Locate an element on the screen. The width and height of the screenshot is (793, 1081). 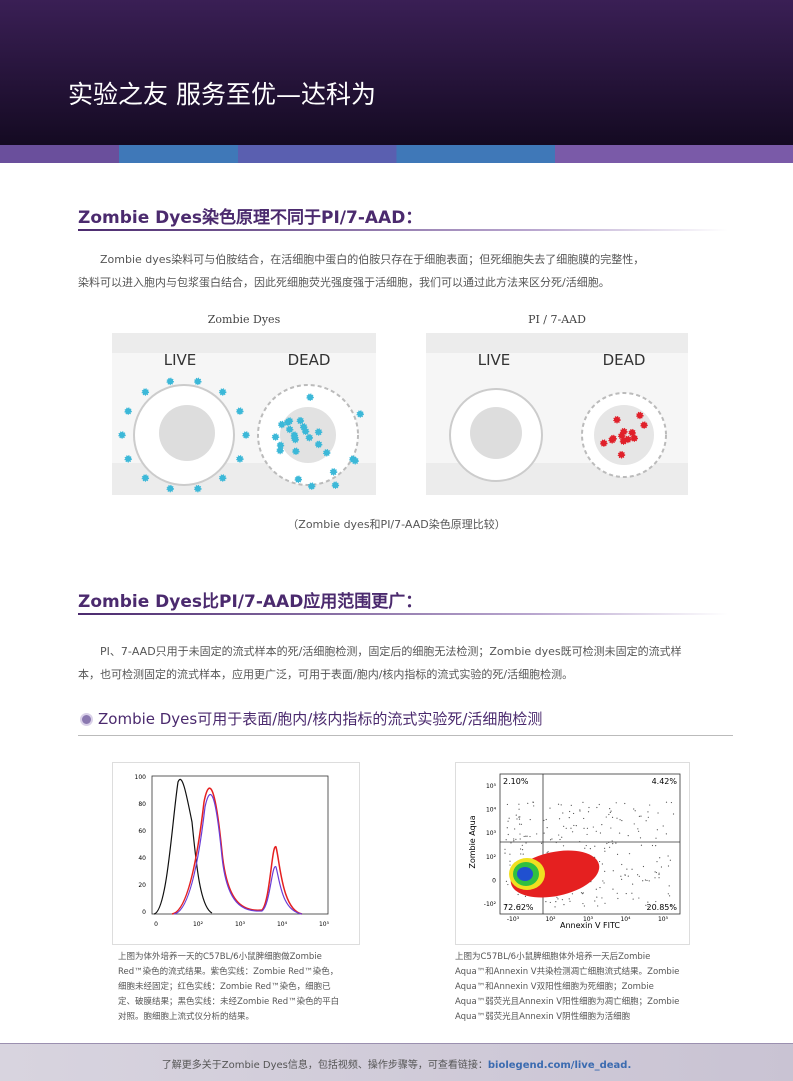
quadrant-label: 72.62% is located at coordinates (518, 907).